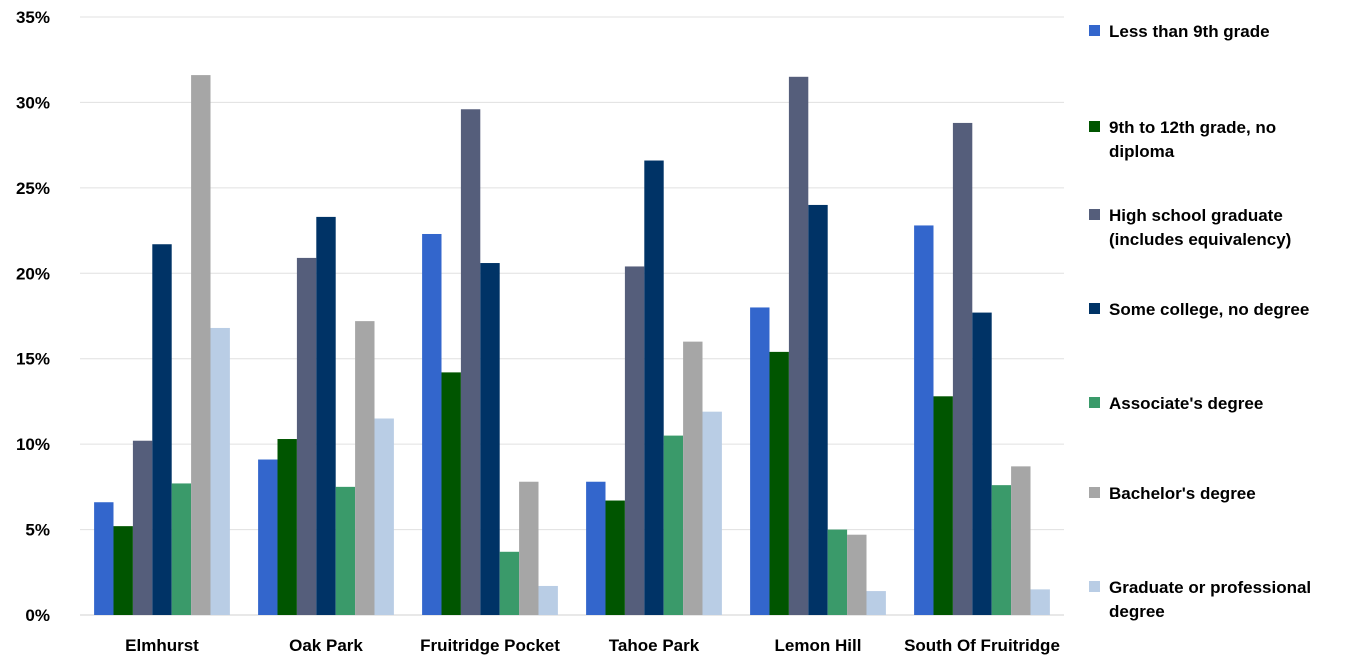  I want to click on x-category-label: Lemon Hill, so click(818, 645).